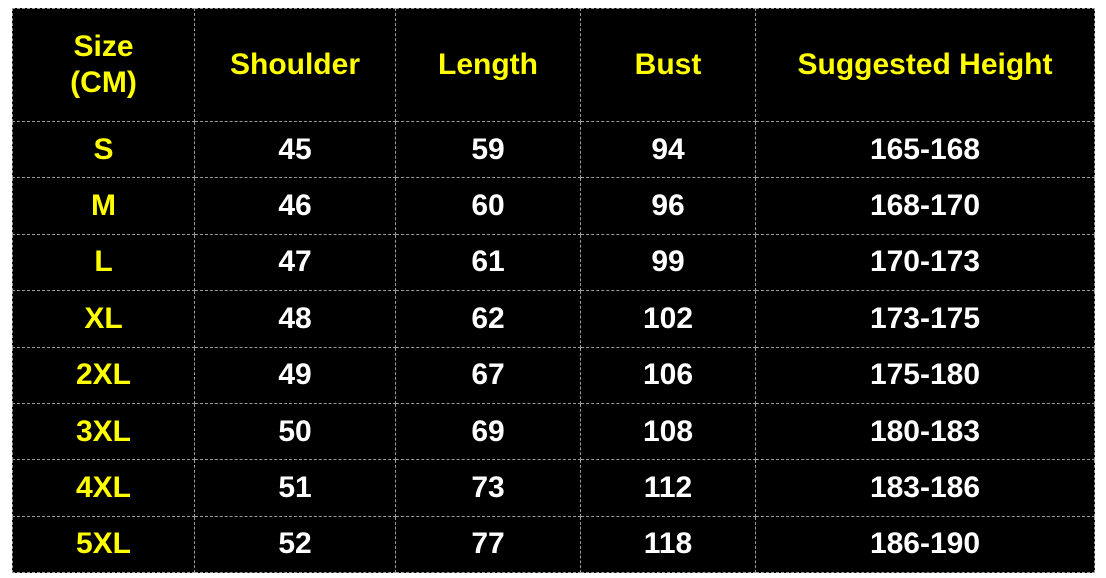  What do you see at coordinates (103, 149) in the screenshot?
I see `size-cell: S` at bounding box center [103, 149].